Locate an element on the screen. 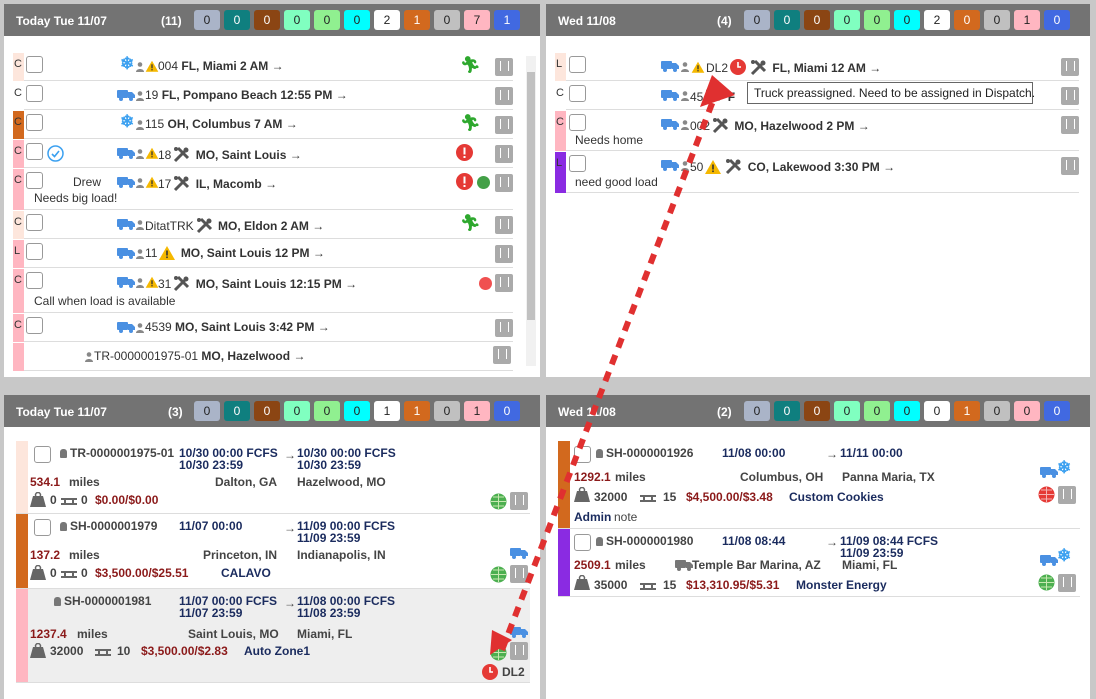  truck-route: 11 MO, Saint Louis 12 PM → is located at coordinates (235, 254).